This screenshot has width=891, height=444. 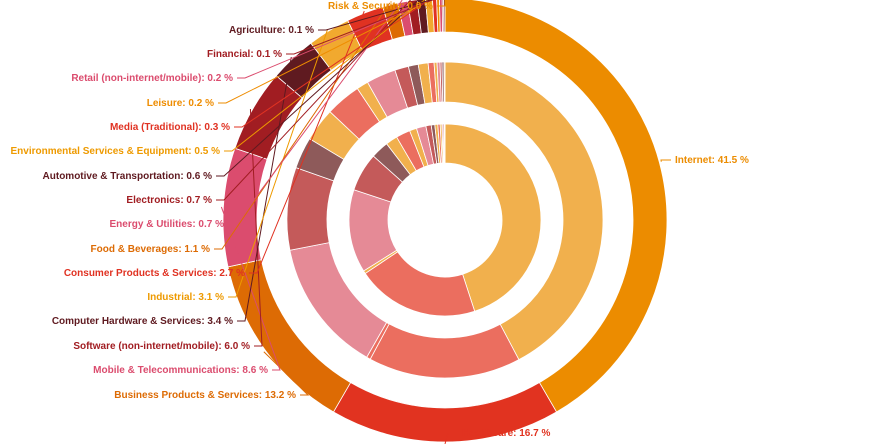 I want to click on data-label: Computer Hardware & Services: 3.4 %, so click(x=142, y=321).